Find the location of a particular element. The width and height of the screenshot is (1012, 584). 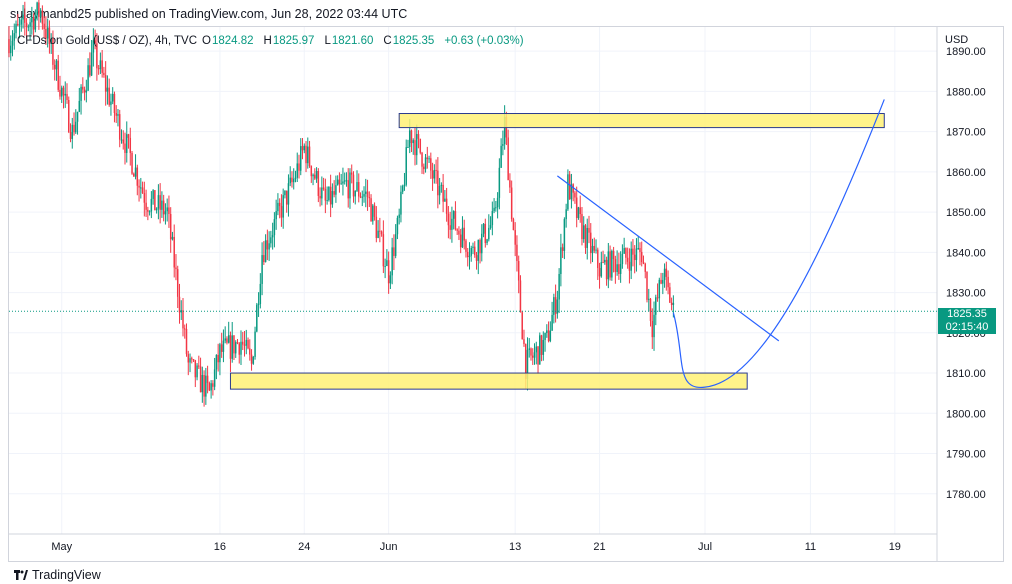

descending-trendline is located at coordinates (668, 258).